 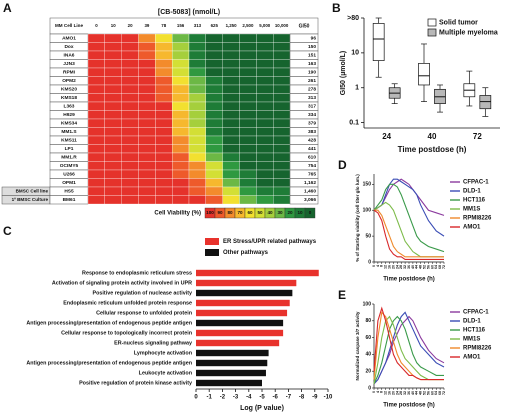 I want to click on panel-label: C, so click(x=7, y=231).